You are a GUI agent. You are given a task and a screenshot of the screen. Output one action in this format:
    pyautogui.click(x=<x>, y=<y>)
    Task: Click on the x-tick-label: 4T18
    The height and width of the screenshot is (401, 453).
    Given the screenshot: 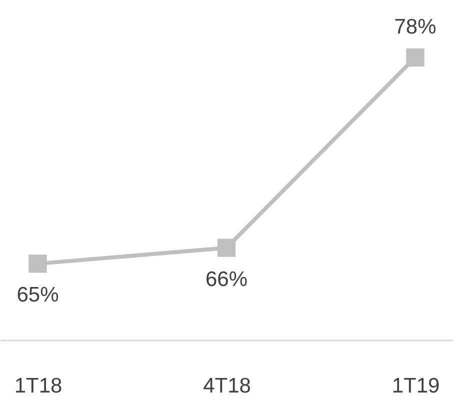 What is the action you would take?
    pyautogui.click(x=227, y=386)
    